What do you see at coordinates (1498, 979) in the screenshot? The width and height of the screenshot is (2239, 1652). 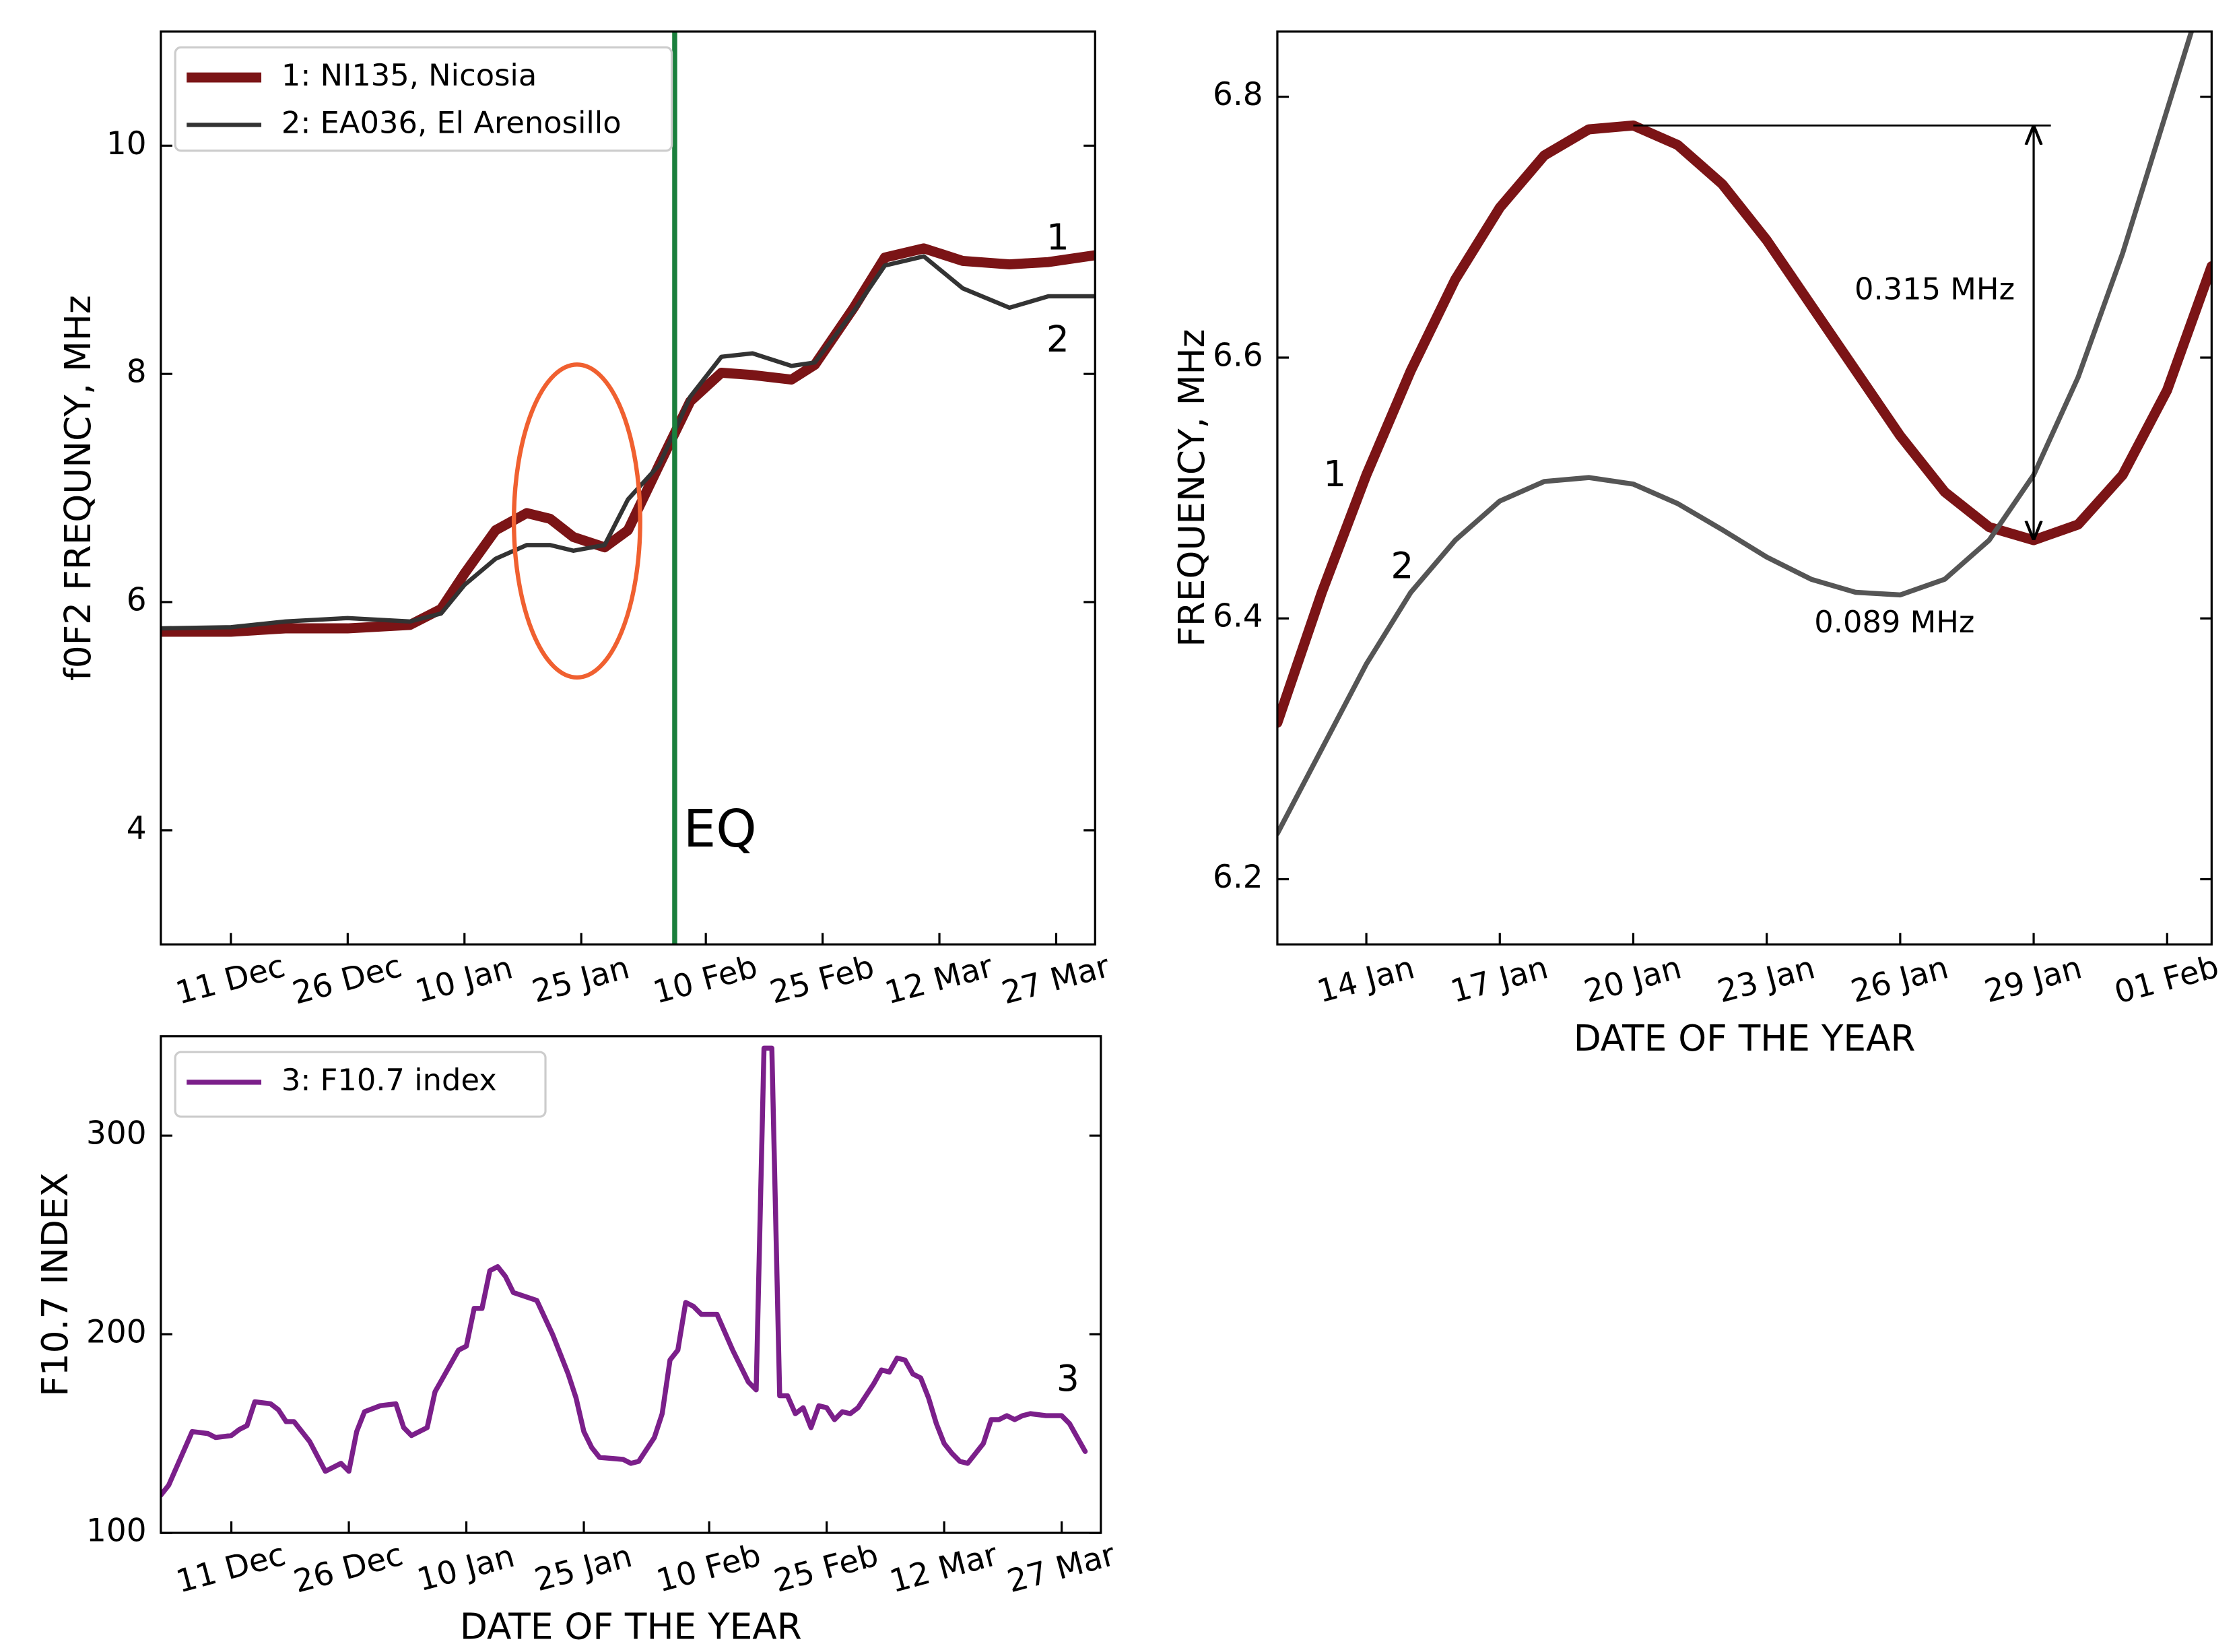 I see `x-tick-label: 17 Jan` at bounding box center [1498, 979].